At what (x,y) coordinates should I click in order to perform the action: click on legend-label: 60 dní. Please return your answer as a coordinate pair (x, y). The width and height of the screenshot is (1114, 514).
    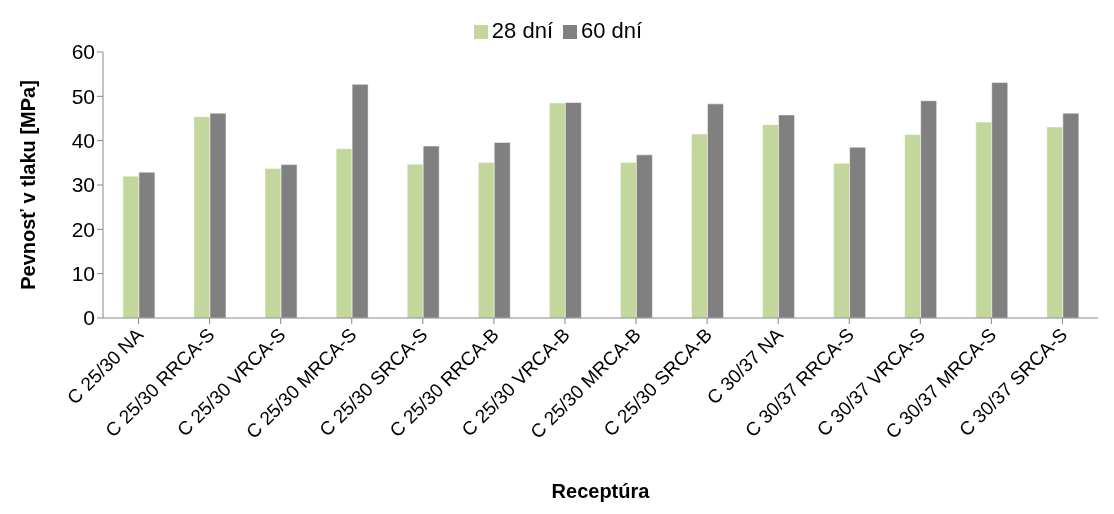
    Looking at the image, I should click on (612, 30).